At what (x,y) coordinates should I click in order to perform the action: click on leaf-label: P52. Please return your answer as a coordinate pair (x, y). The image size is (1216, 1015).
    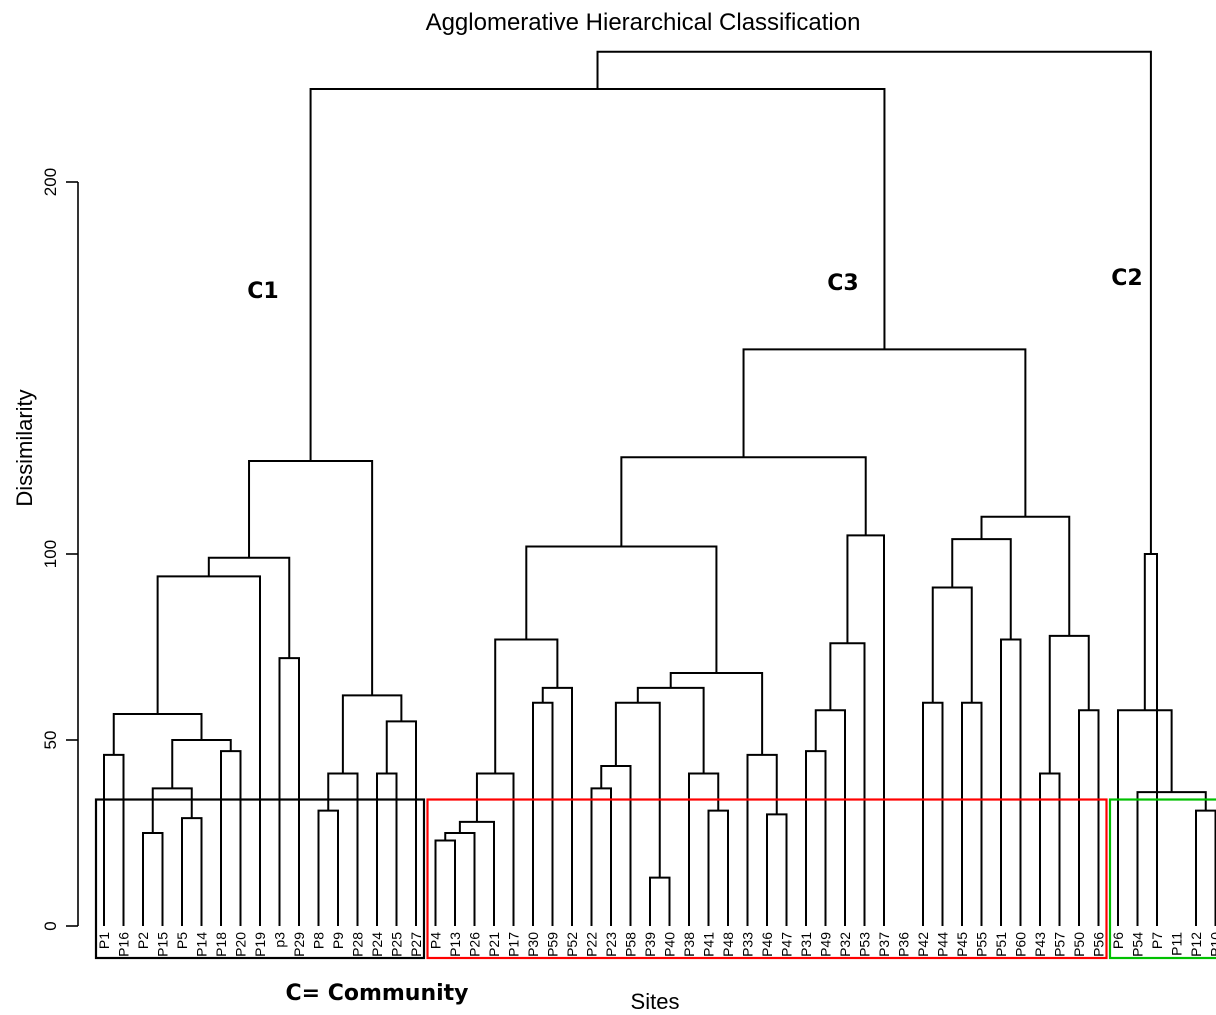
    Looking at the image, I should click on (572, 944).